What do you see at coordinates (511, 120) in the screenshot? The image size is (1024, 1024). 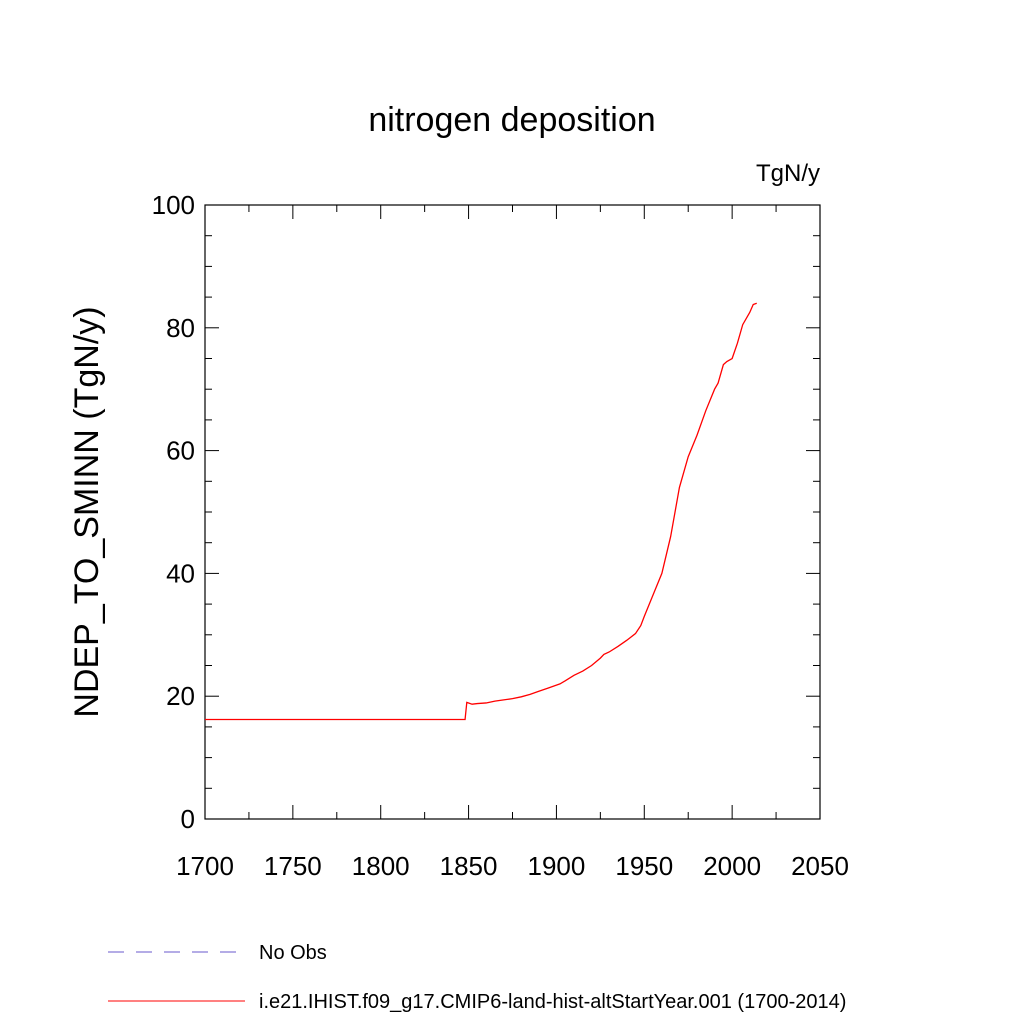 I see `chart-title: nitrogen deposition` at bounding box center [511, 120].